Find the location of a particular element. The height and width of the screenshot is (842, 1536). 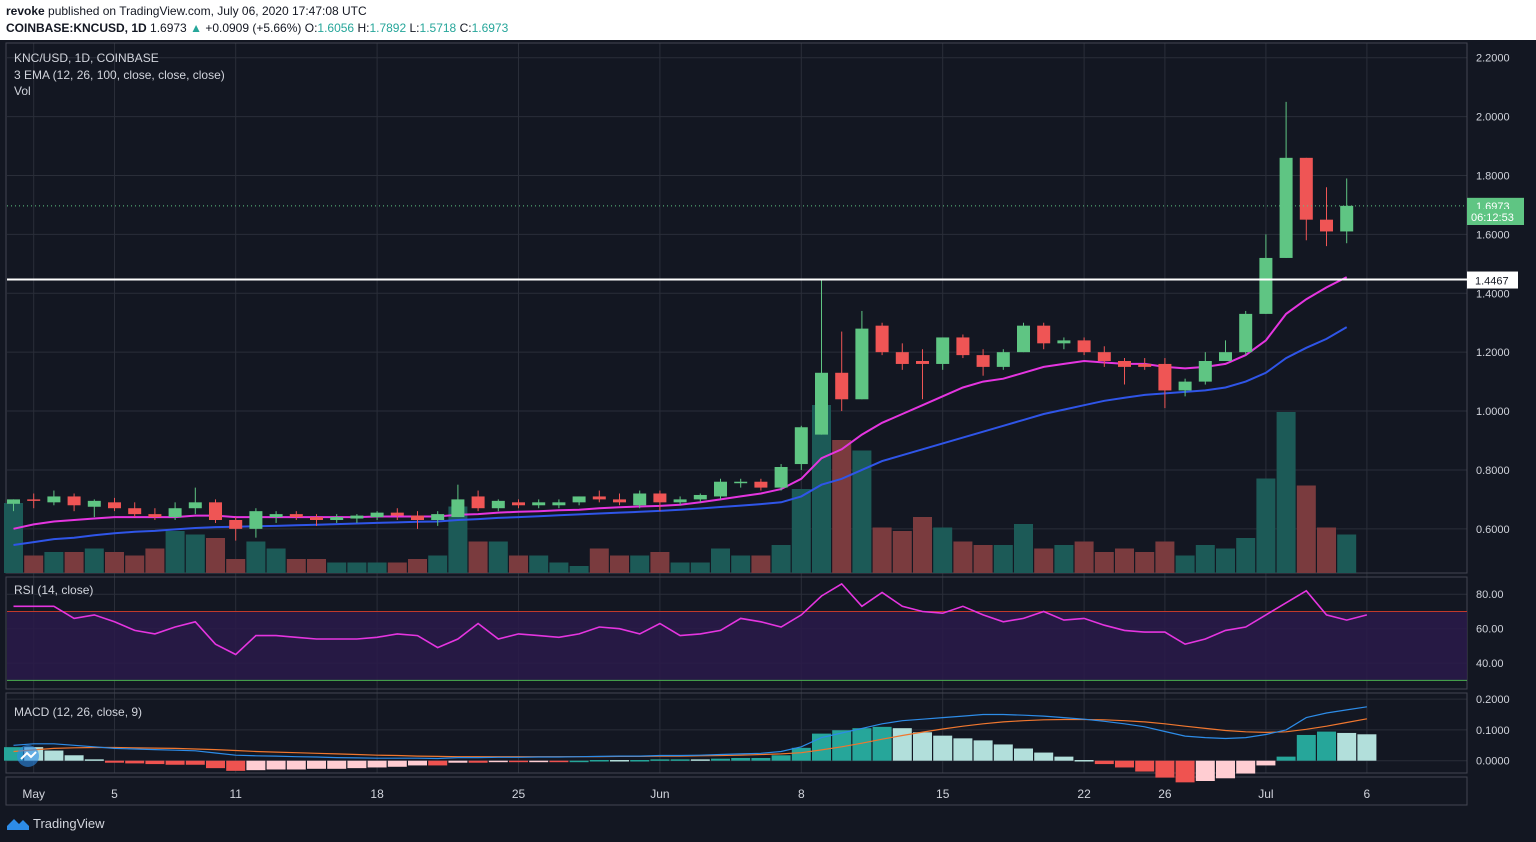

level-badge is located at coordinates (1492, 280).